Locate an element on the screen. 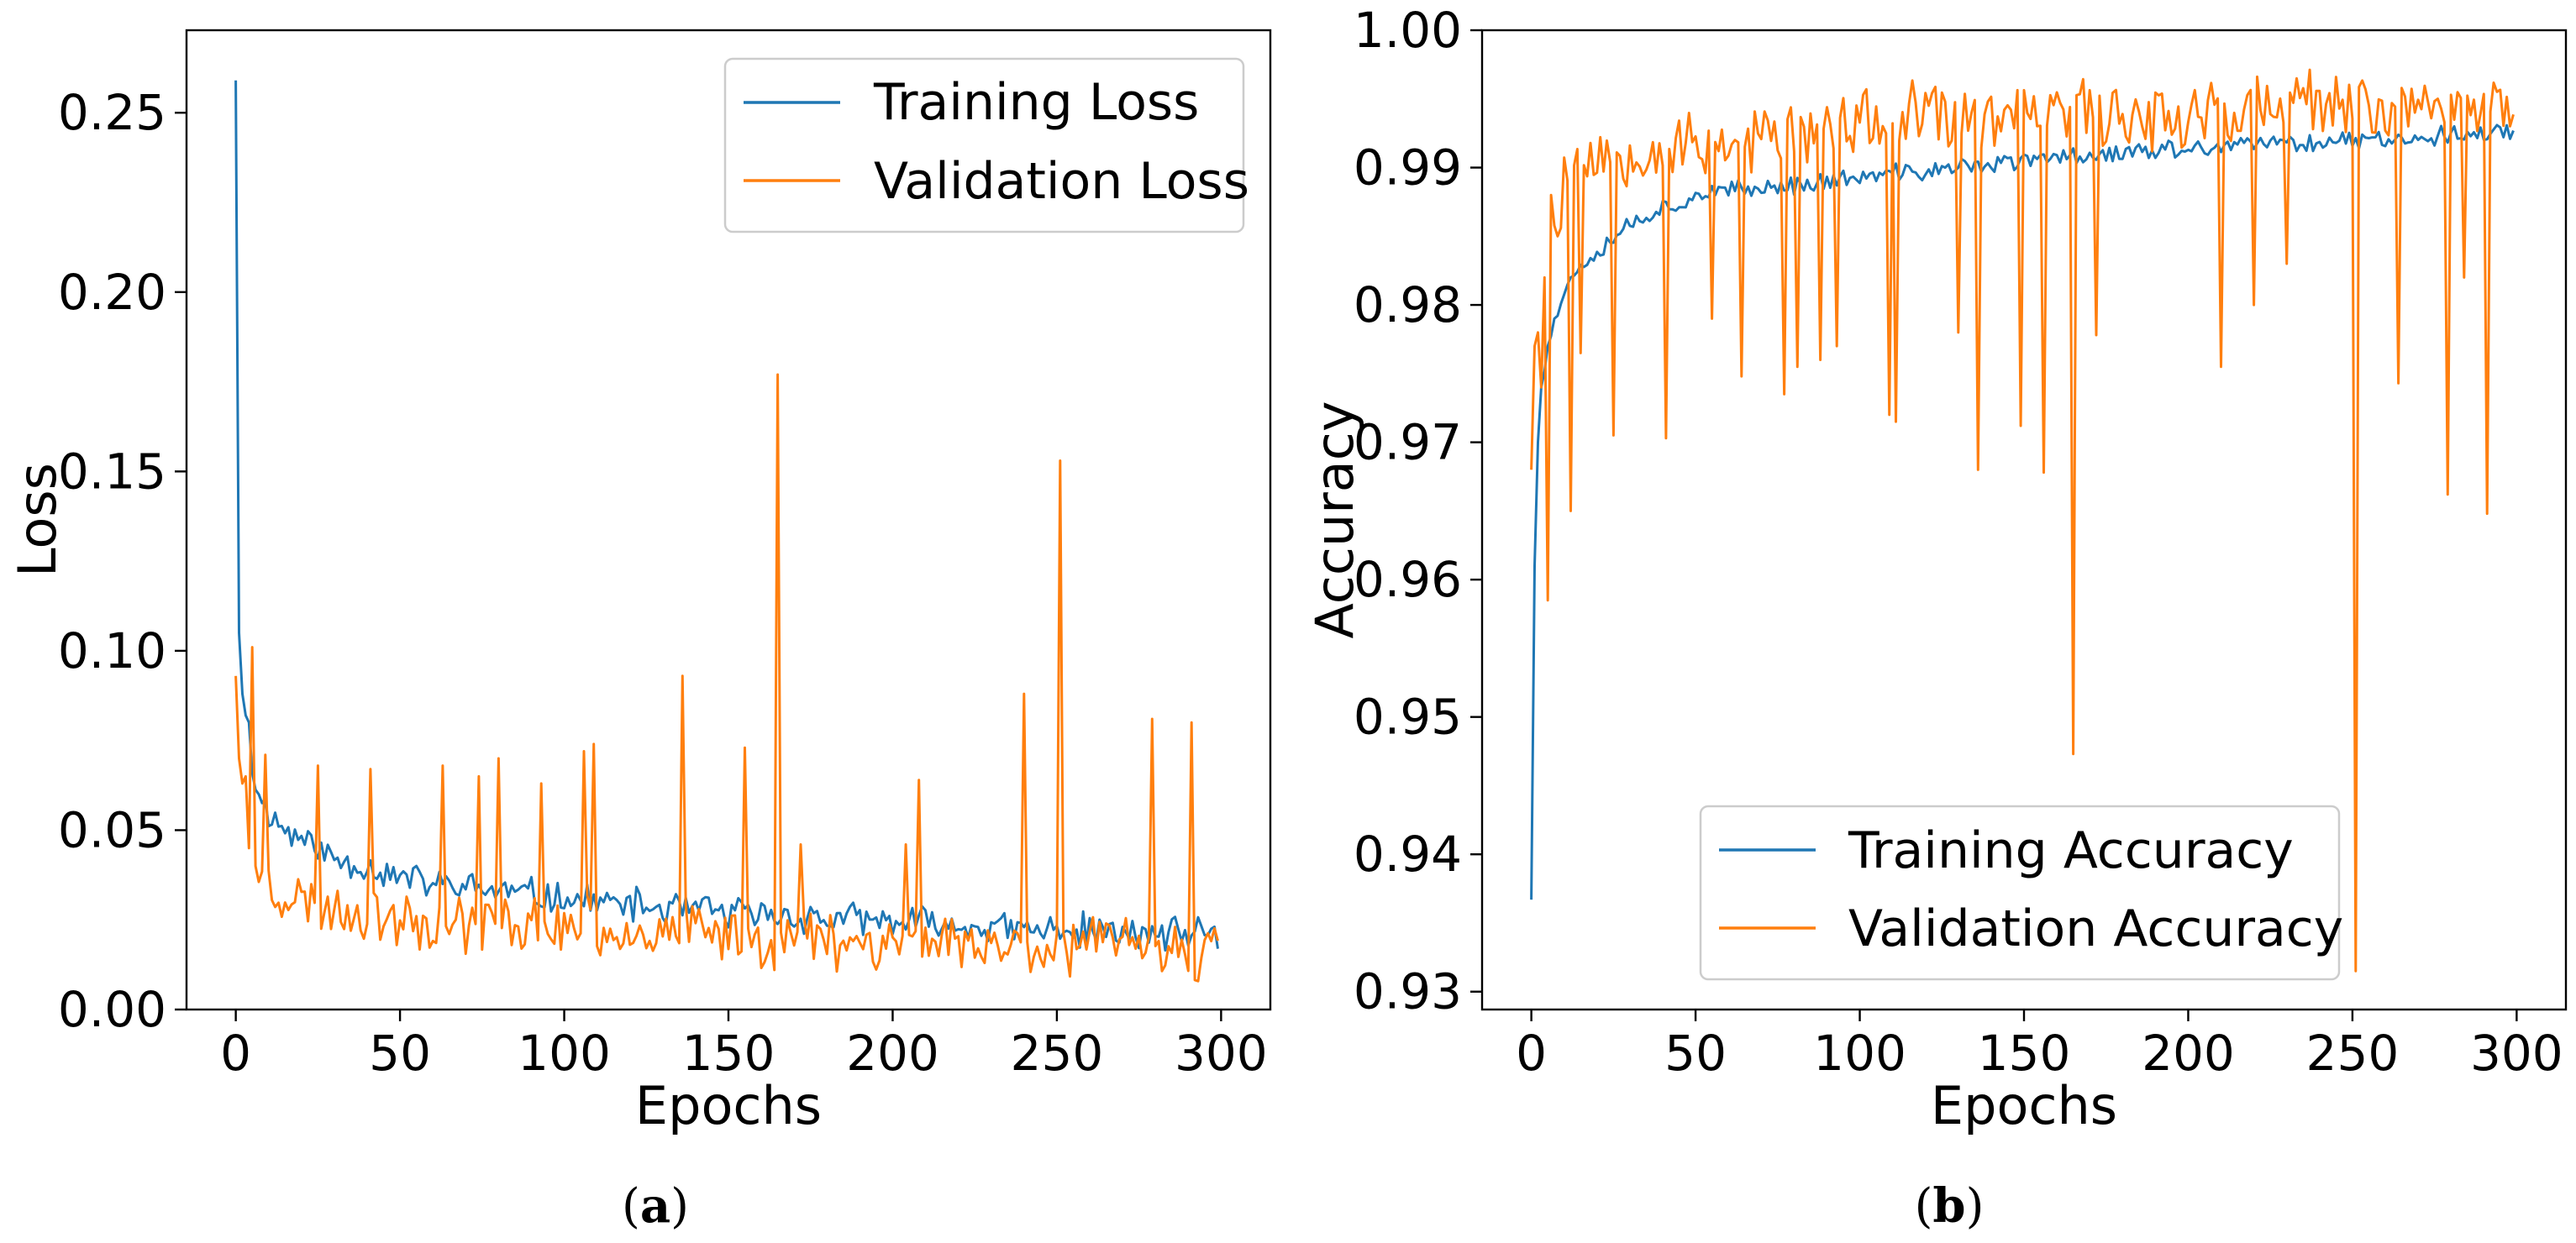 Image resolution: width=2576 pixels, height=1243 pixels. y-tick-label: 0.94 is located at coordinates (1408, 854).